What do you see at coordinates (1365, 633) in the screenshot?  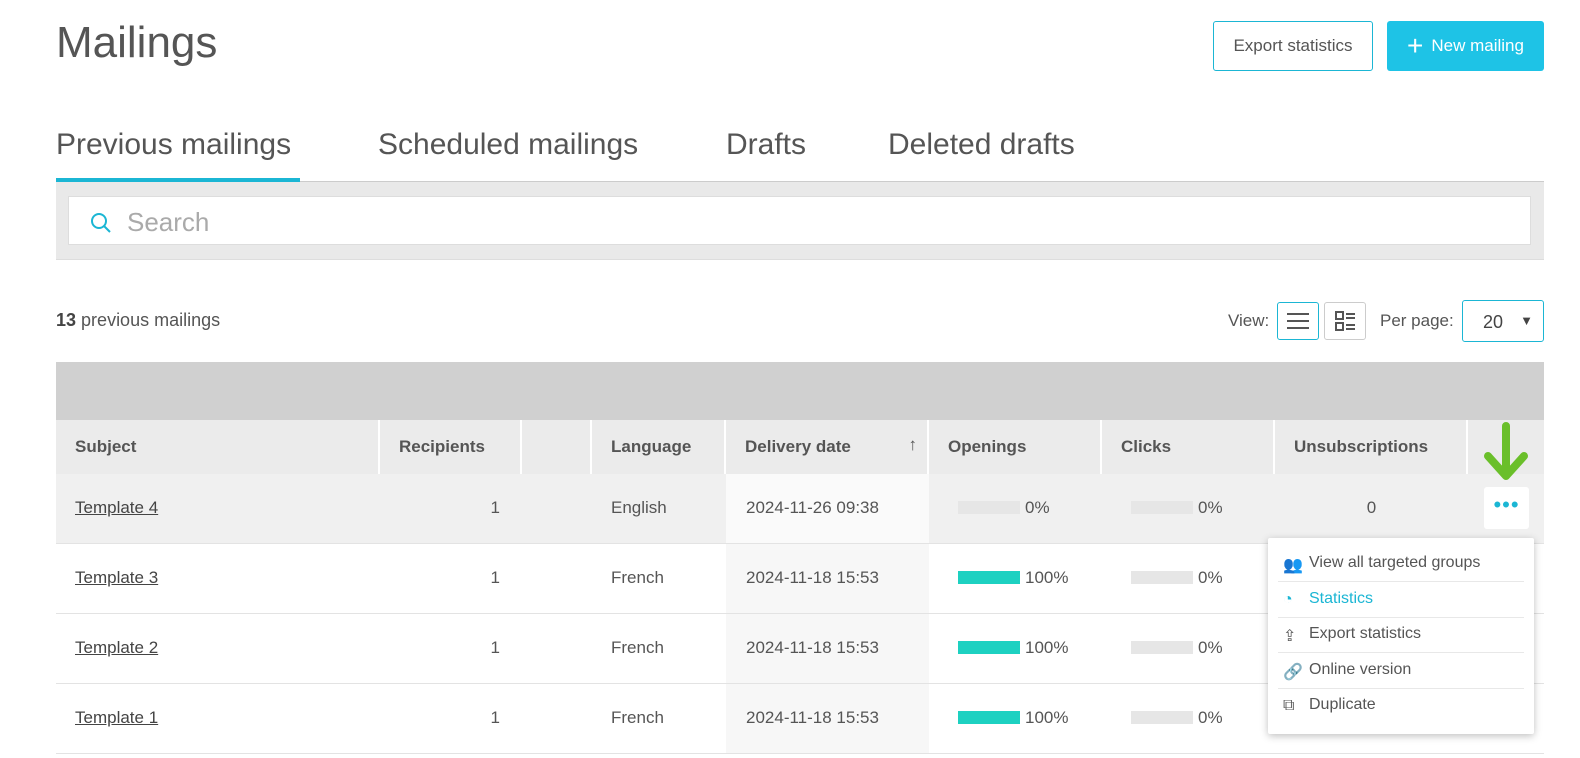 I see `menu-item-label: Export statistics` at bounding box center [1365, 633].